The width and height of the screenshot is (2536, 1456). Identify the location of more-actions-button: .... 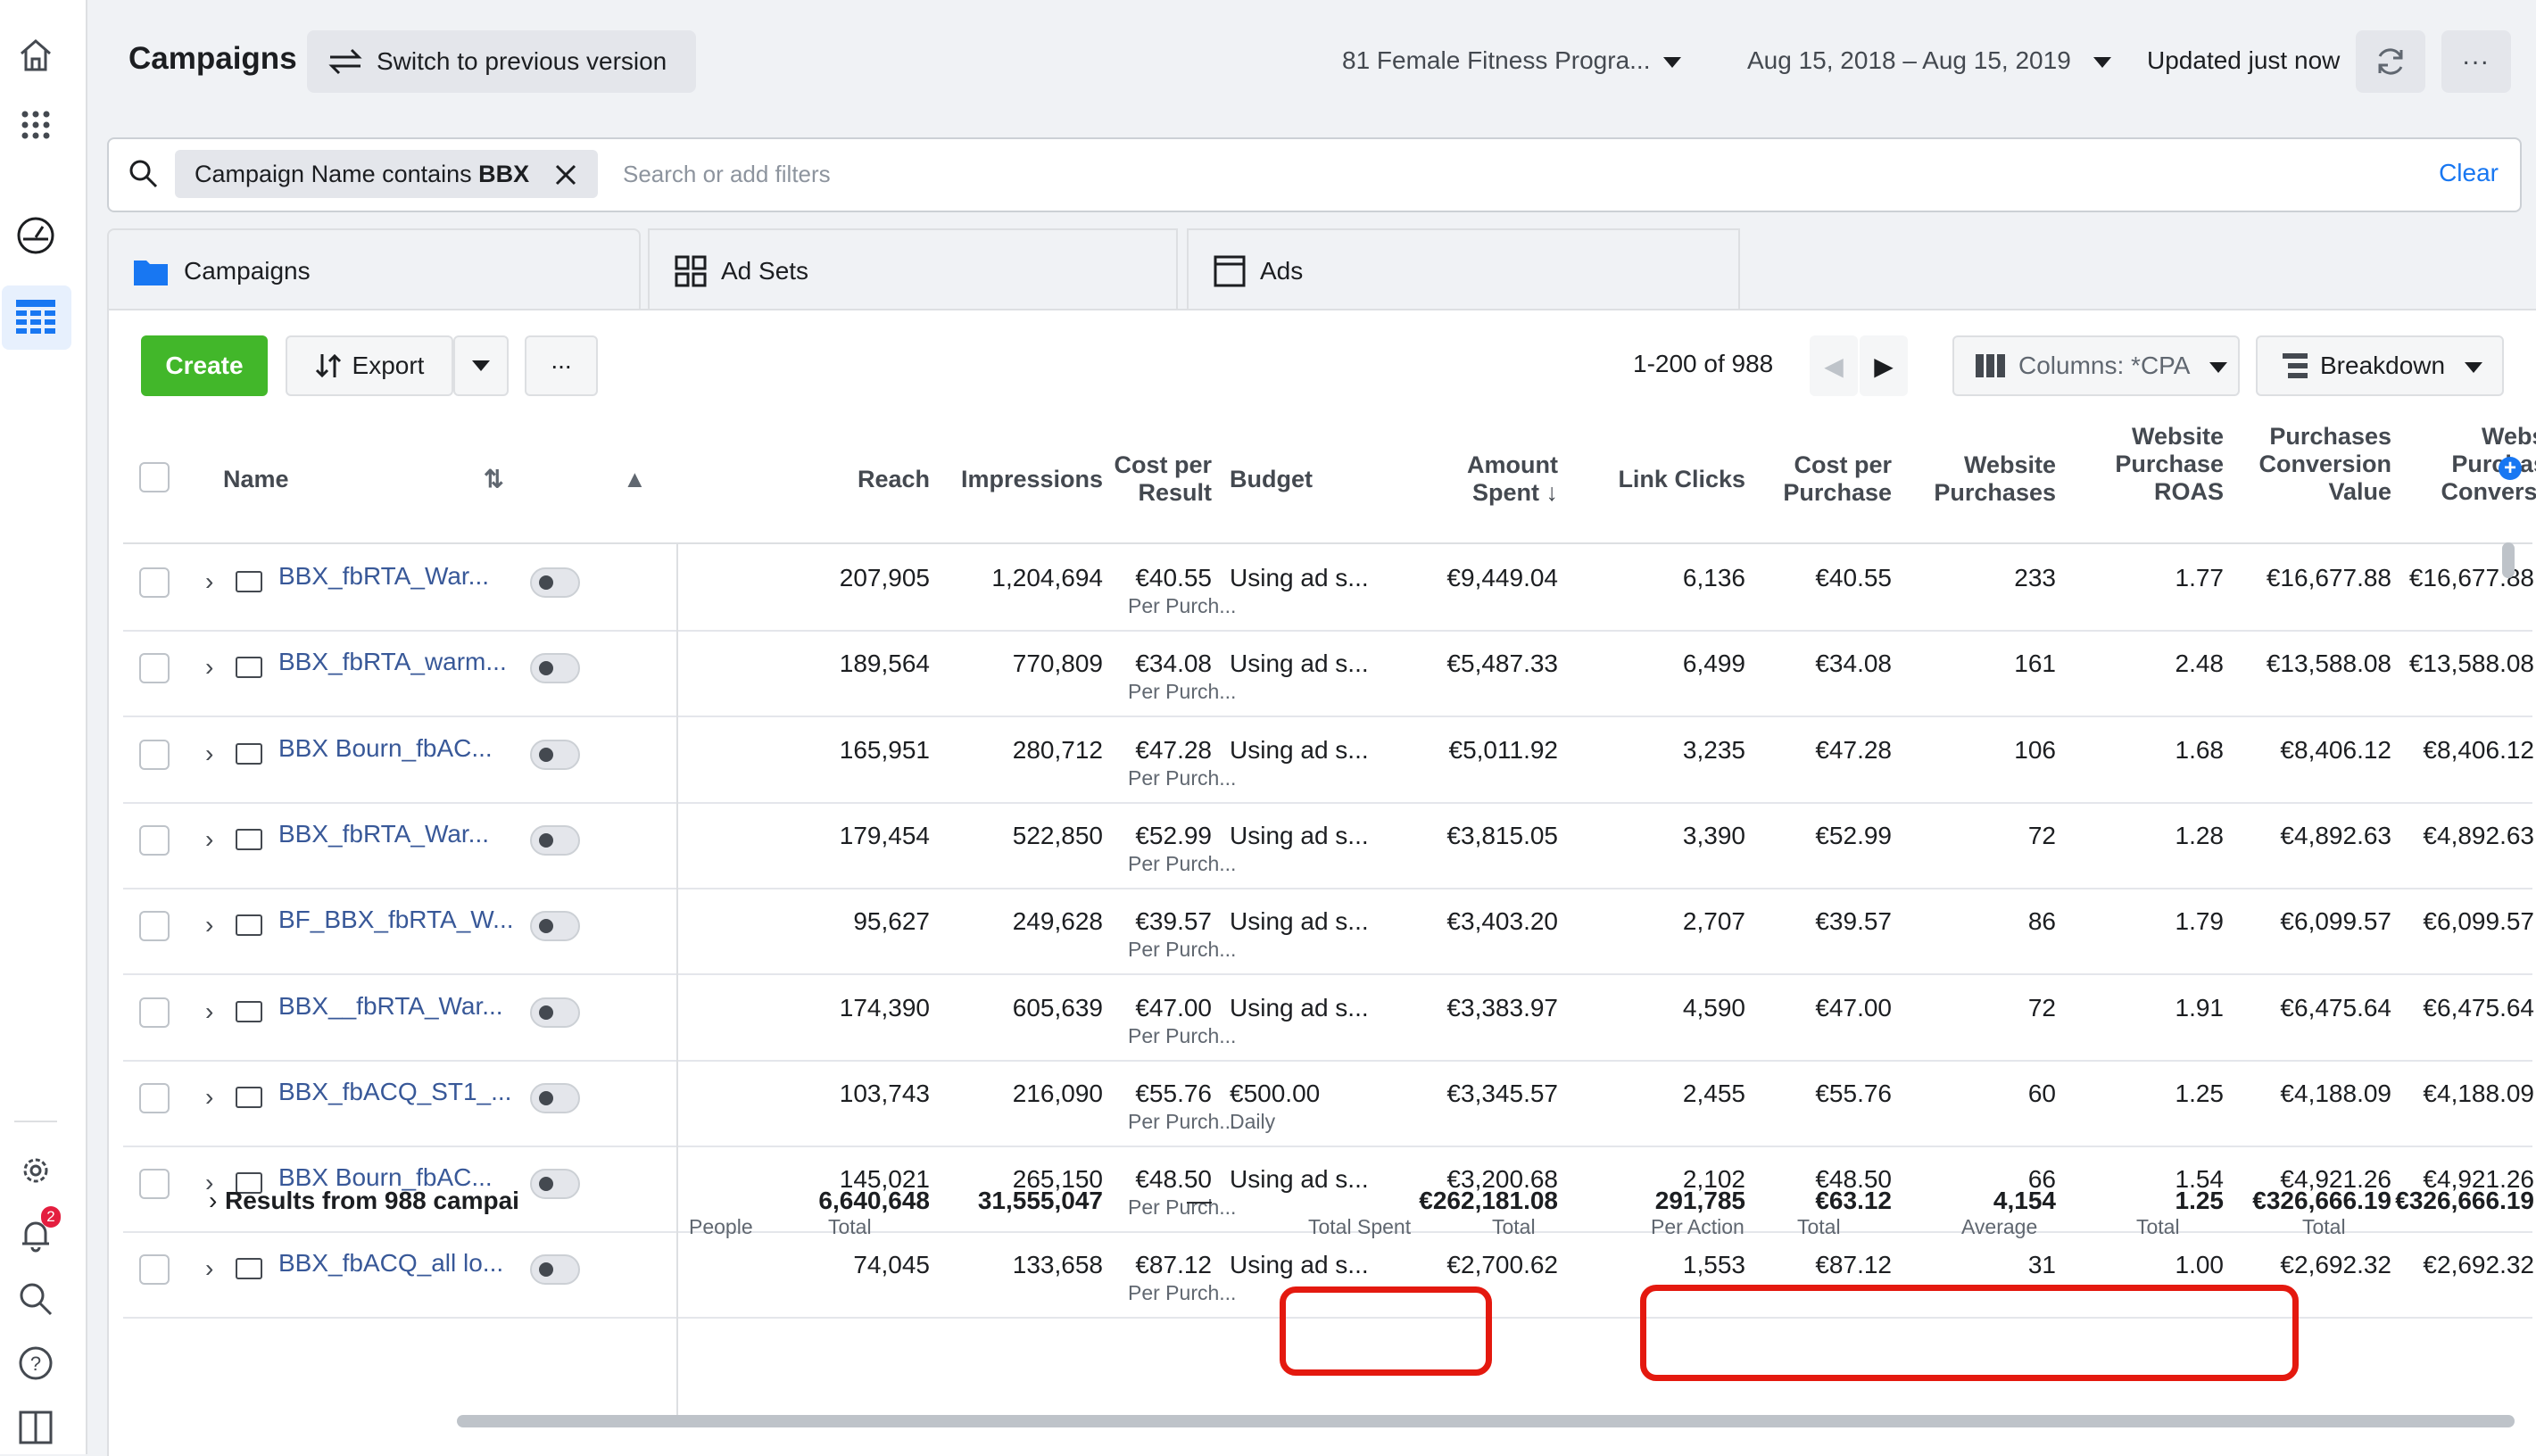
(561, 366).